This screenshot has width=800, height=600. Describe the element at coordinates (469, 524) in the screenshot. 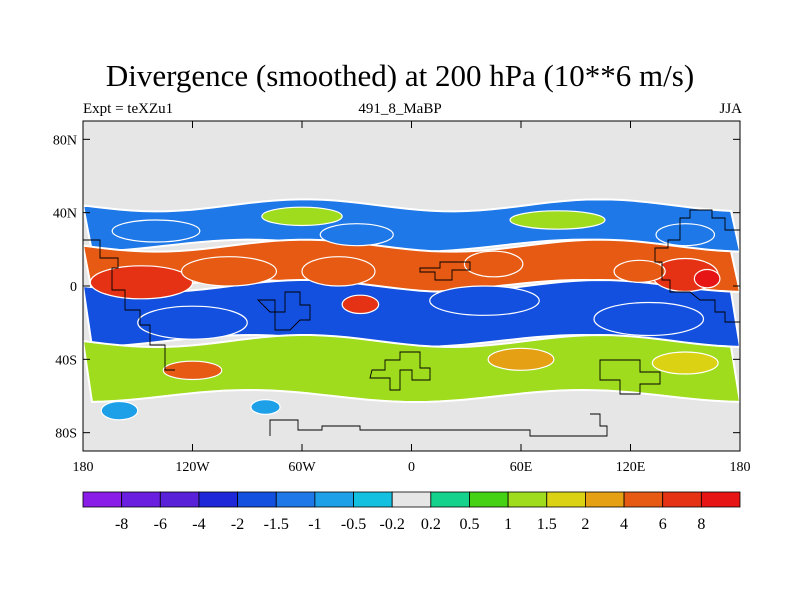

I see `colorbar-label-9: 0.5` at that location.